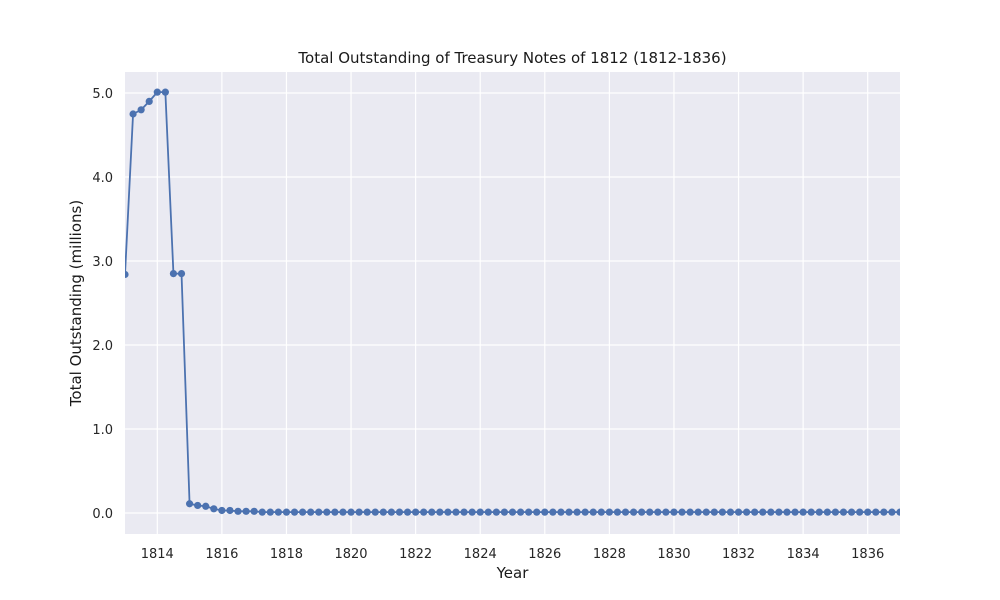 Image resolution: width=1000 pixels, height=600 pixels. What do you see at coordinates (738, 554) in the screenshot?
I see `x-tick-label: 1832` at bounding box center [738, 554].